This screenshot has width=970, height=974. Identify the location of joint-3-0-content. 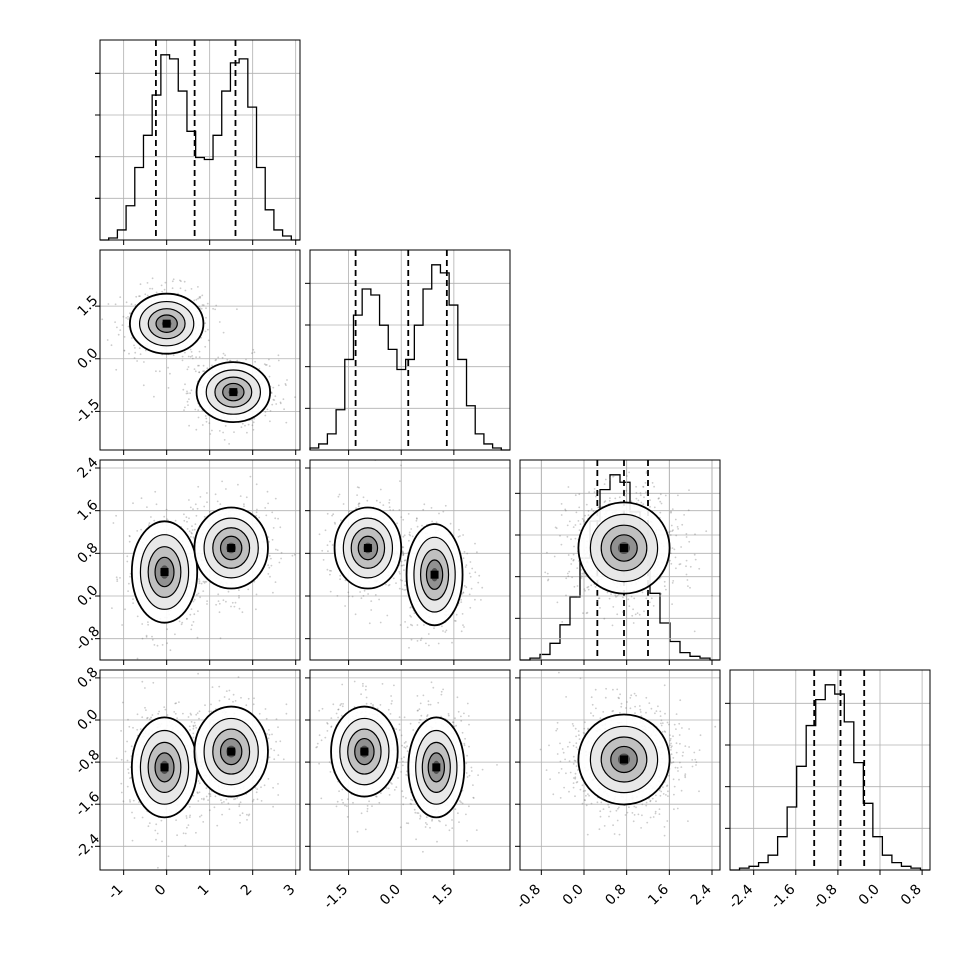
(200, 770).